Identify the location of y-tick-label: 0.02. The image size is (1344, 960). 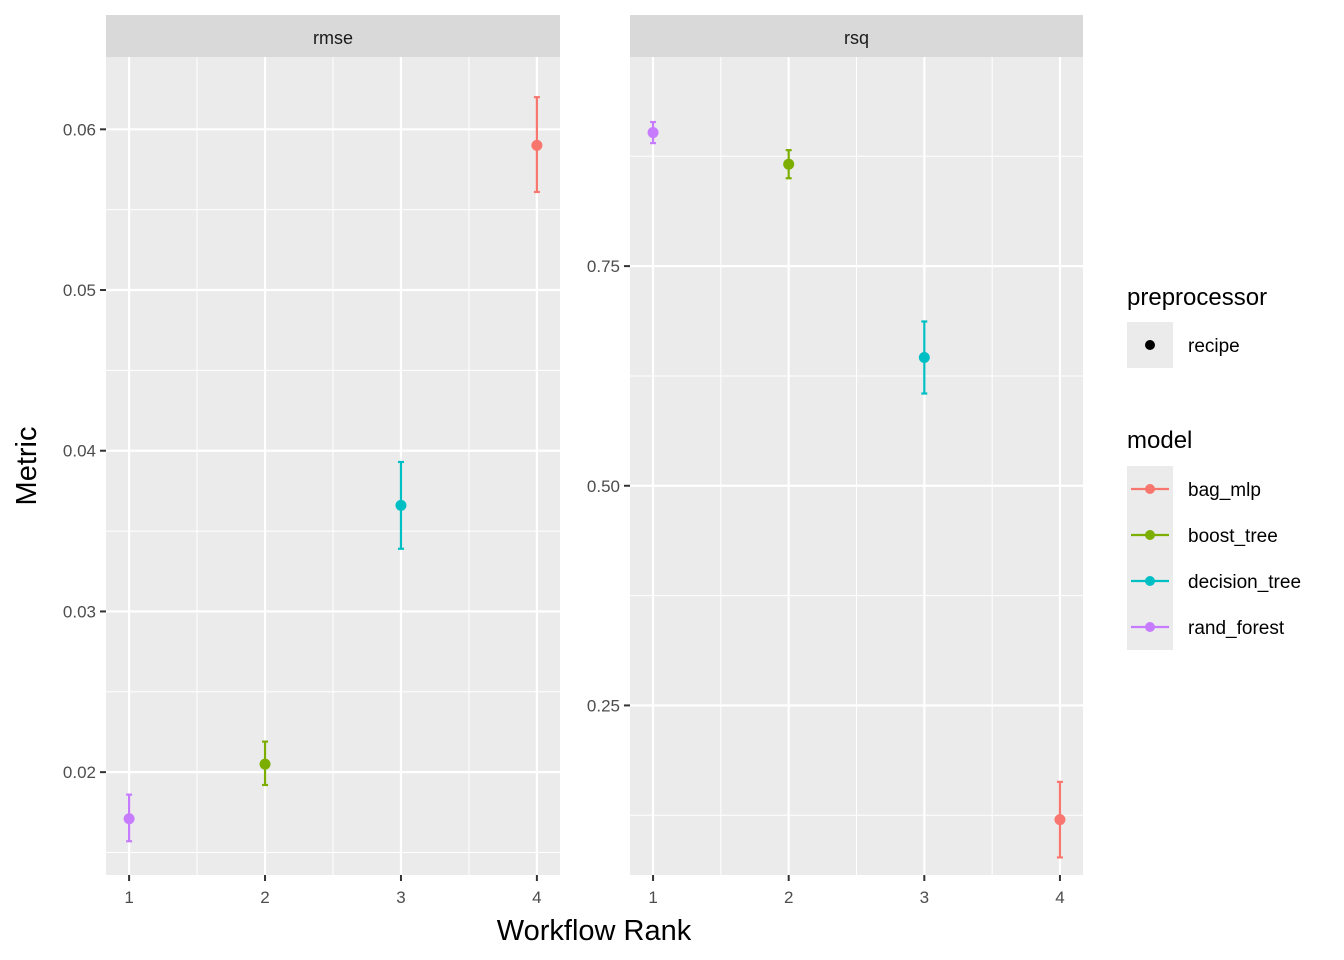
(79, 772).